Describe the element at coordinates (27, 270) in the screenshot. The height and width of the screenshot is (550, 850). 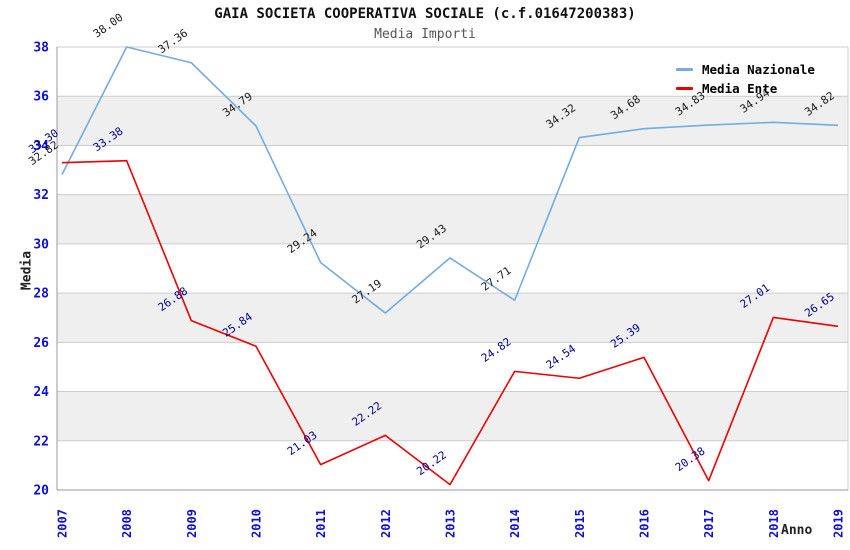
I see `y-axis-title: Media` at that location.